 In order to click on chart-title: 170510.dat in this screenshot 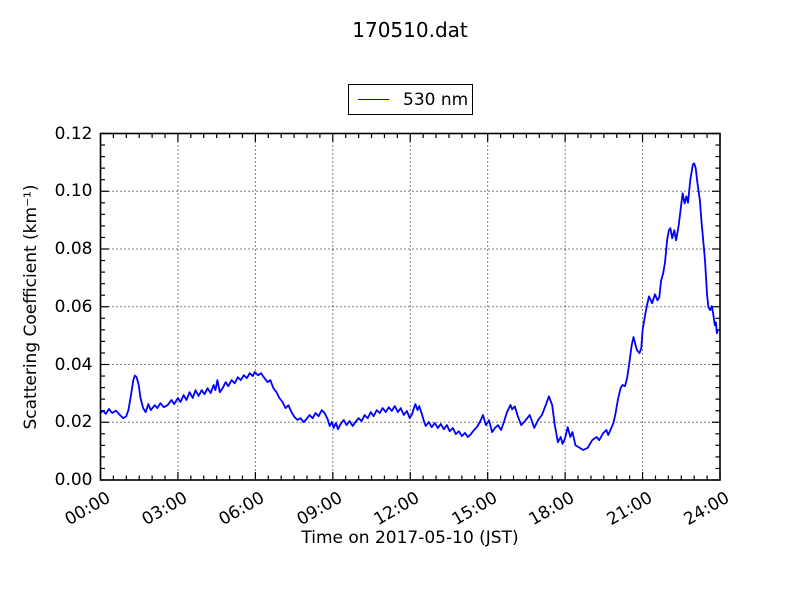, I will do `click(410, 30)`.